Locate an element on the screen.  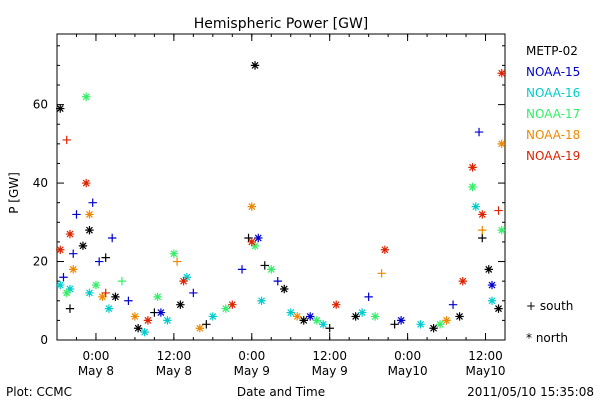
chart-title: Hemispheric Power [GW] is located at coordinates (281, 24).